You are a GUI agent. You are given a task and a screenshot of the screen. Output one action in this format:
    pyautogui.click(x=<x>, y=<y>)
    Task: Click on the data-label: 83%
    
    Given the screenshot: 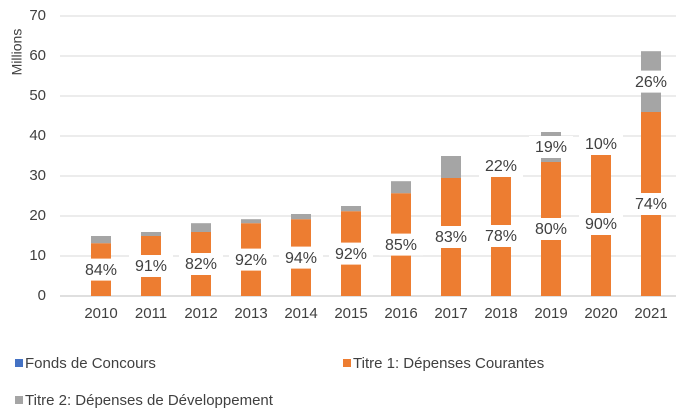 What is the action you would take?
    pyautogui.click(x=451, y=237)
    